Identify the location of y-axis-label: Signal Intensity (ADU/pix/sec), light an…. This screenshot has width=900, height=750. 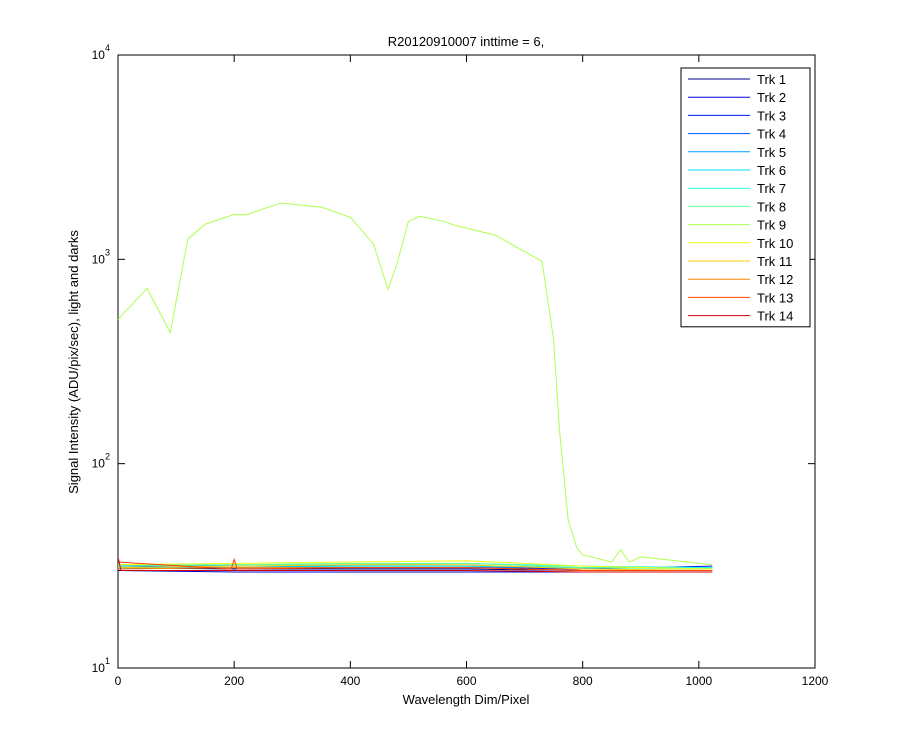
(73, 362).